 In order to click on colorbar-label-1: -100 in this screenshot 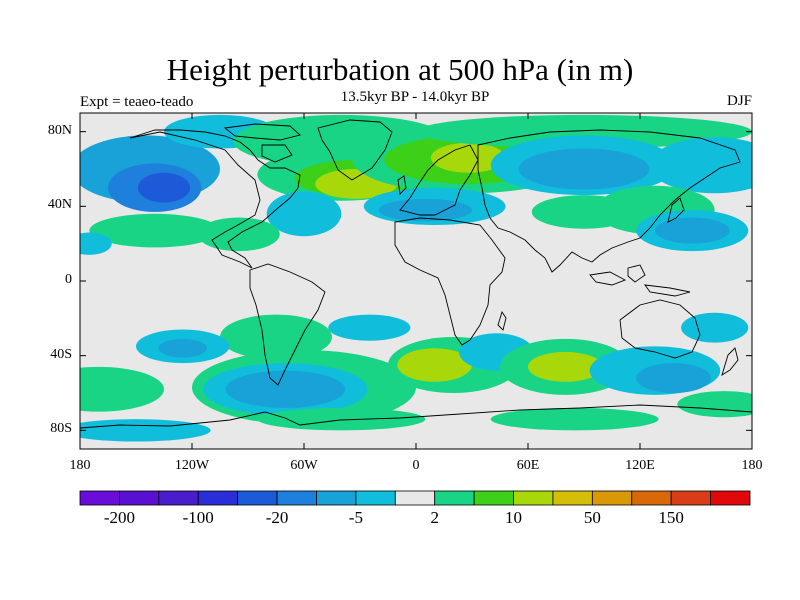, I will do `click(198, 517)`.